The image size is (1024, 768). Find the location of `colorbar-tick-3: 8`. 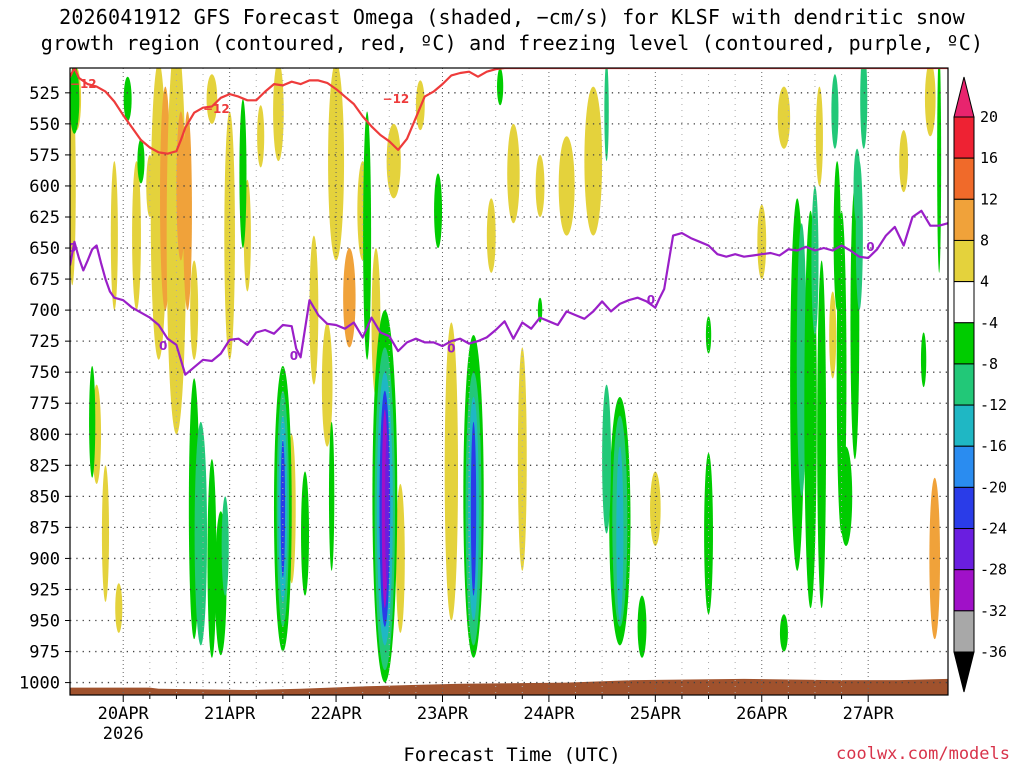

colorbar-tick-3: 8 is located at coordinates (984, 240).